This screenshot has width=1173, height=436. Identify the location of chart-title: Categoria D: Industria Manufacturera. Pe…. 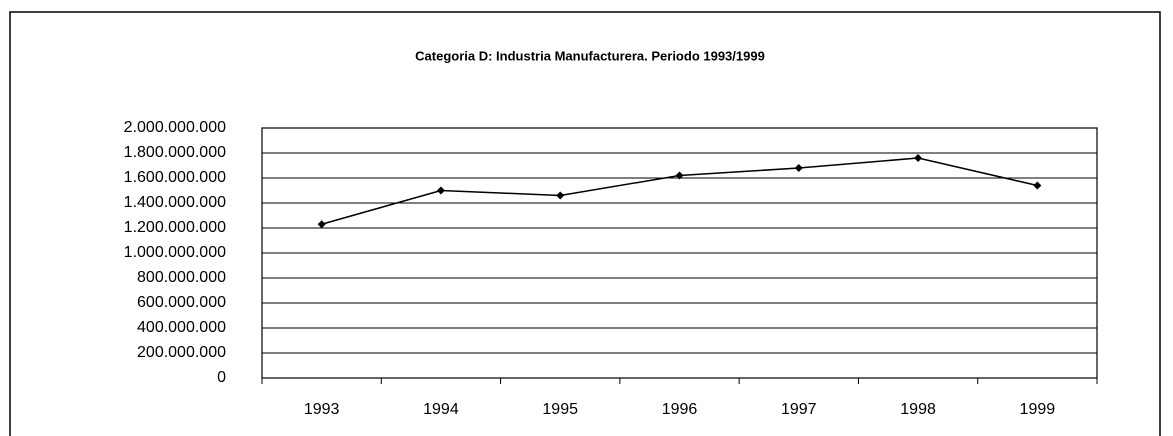
(590, 55).